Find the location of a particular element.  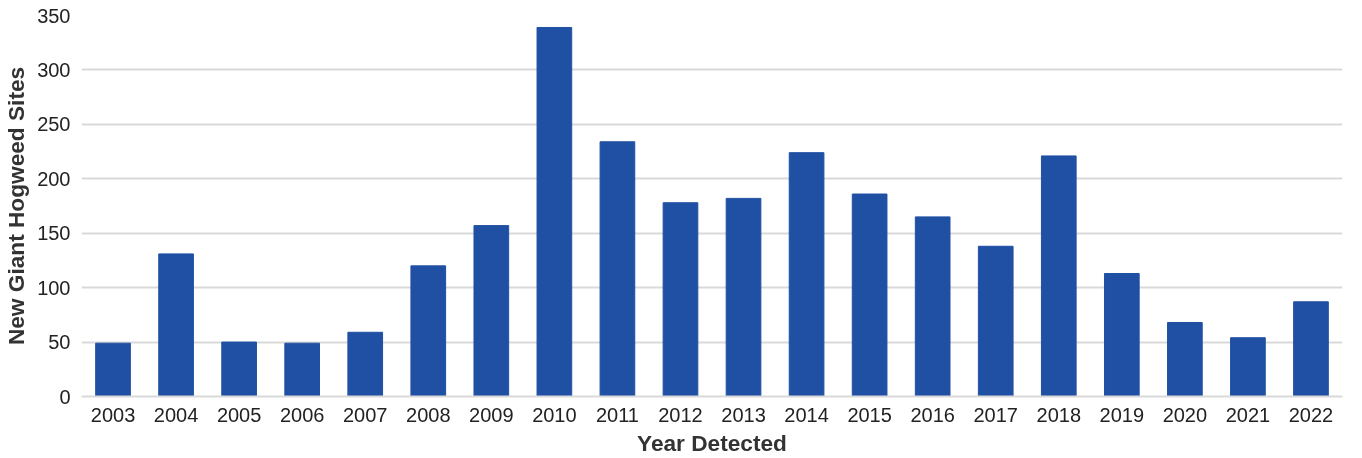

x-tick-label: 2004 is located at coordinates (176, 414).